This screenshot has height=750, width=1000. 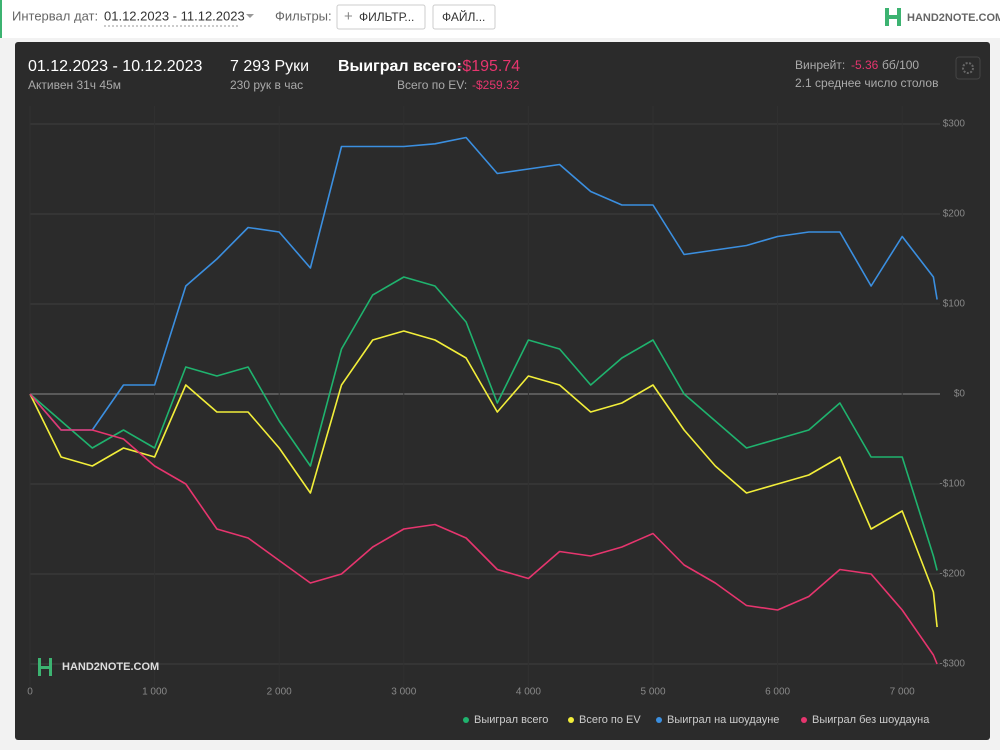 What do you see at coordinates (348, 16) in the screenshot?
I see `plus-icon: +` at bounding box center [348, 16].